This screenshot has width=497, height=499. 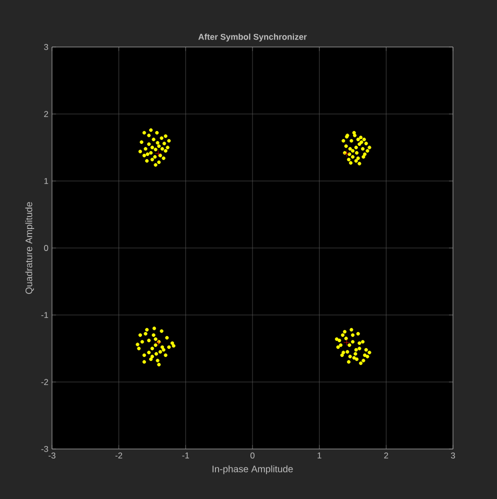 I want to click on y-tick-label: 1, so click(x=46, y=181).